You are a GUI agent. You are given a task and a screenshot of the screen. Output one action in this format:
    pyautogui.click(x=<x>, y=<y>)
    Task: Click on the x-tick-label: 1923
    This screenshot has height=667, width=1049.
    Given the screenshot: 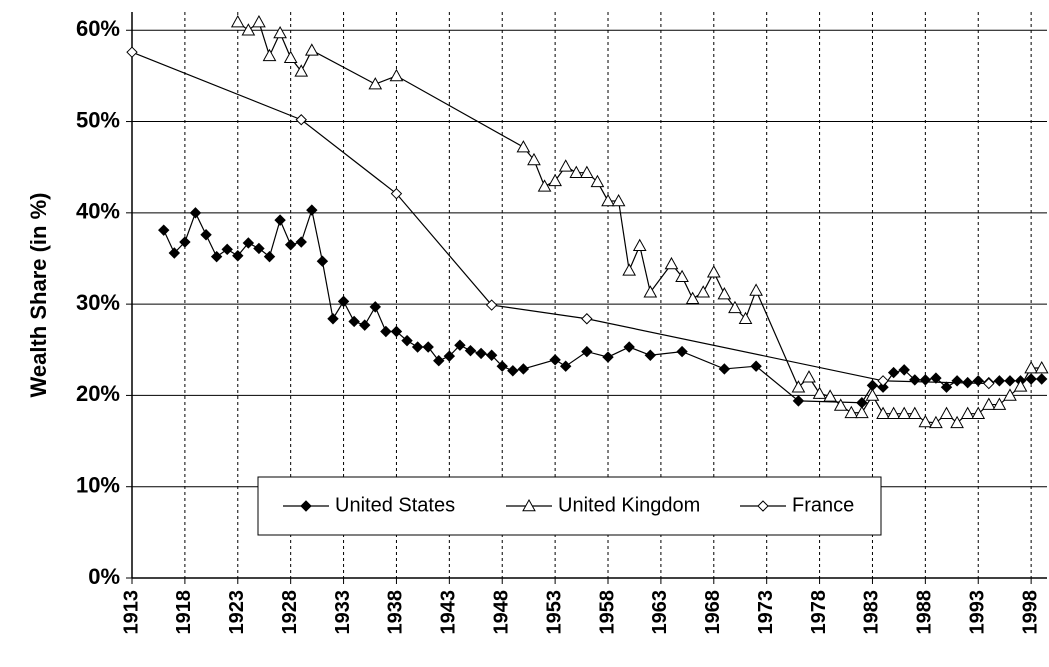 What is the action you would take?
    pyautogui.click(x=237, y=612)
    